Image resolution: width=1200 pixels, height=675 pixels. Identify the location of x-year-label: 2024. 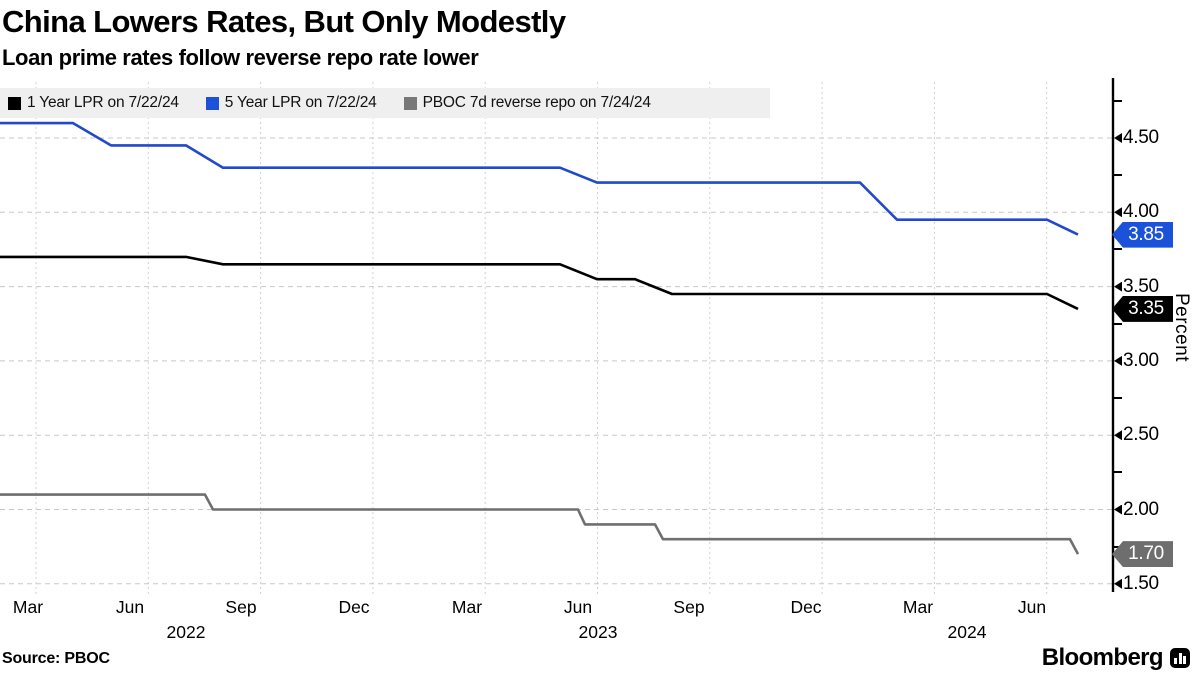
(967, 632).